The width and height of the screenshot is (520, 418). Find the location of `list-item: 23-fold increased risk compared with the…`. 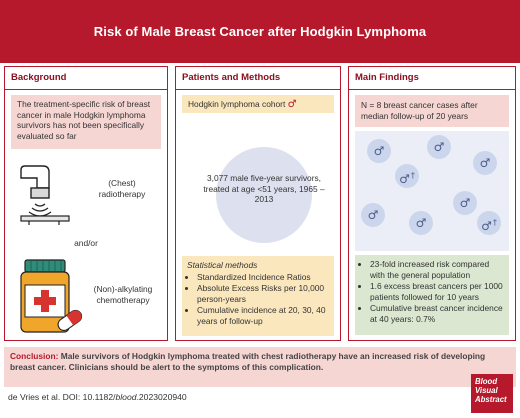

list-item: 23-fold increased risk compared with the… is located at coordinates (437, 269).